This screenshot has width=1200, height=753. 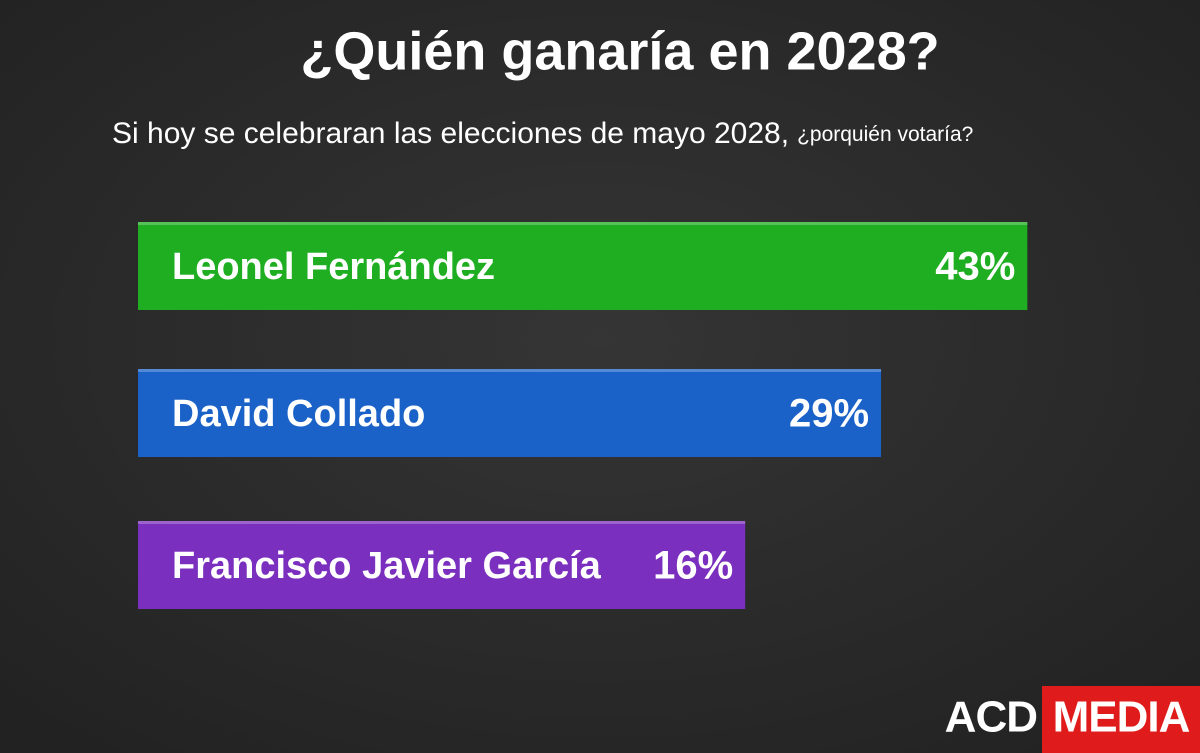 What do you see at coordinates (975, 267) in the screenshot?
I see `value-label: 43%` at bounding box center [975, 267].